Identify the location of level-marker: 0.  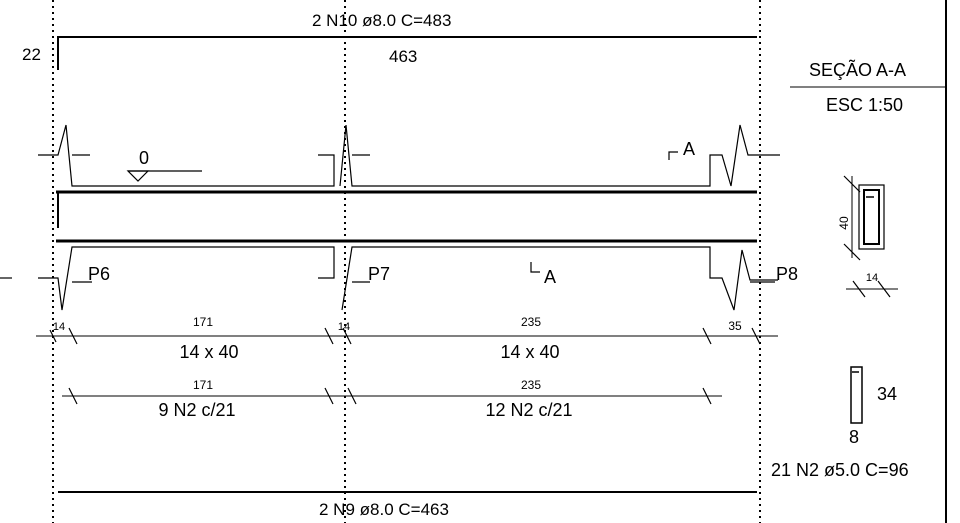
(164, 165).